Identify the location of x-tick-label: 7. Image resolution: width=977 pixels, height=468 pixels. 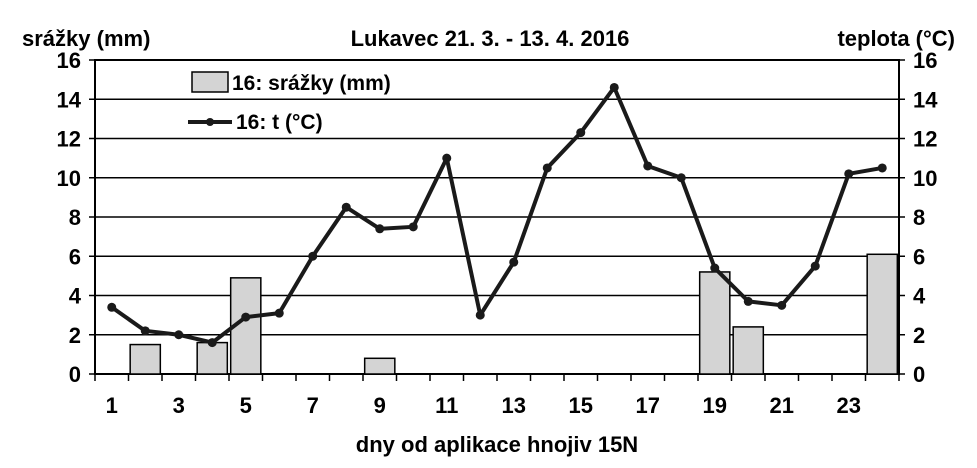
(313, 405).